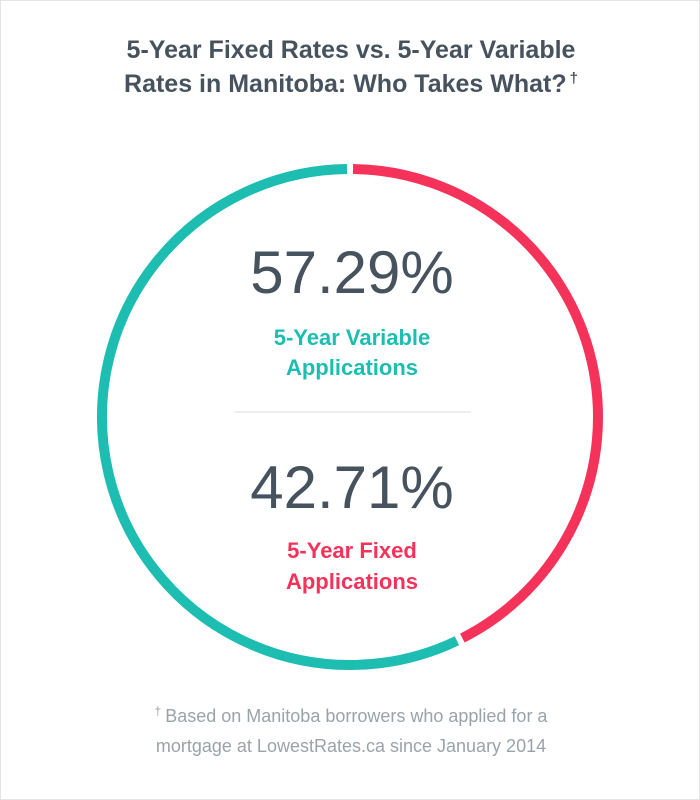  What do you see at coordinates (158, 711) in the screenshot?
I see `footnote-mark: †` at bounding box center [158, 711].